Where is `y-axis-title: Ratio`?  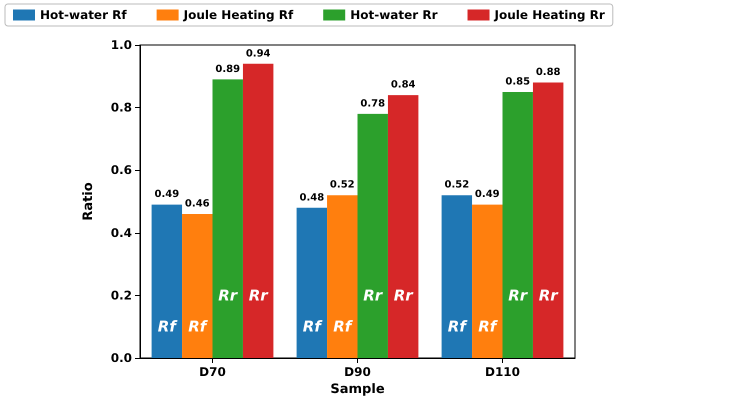
y-axis-title: Ratio is located at coordinates (88, 201).